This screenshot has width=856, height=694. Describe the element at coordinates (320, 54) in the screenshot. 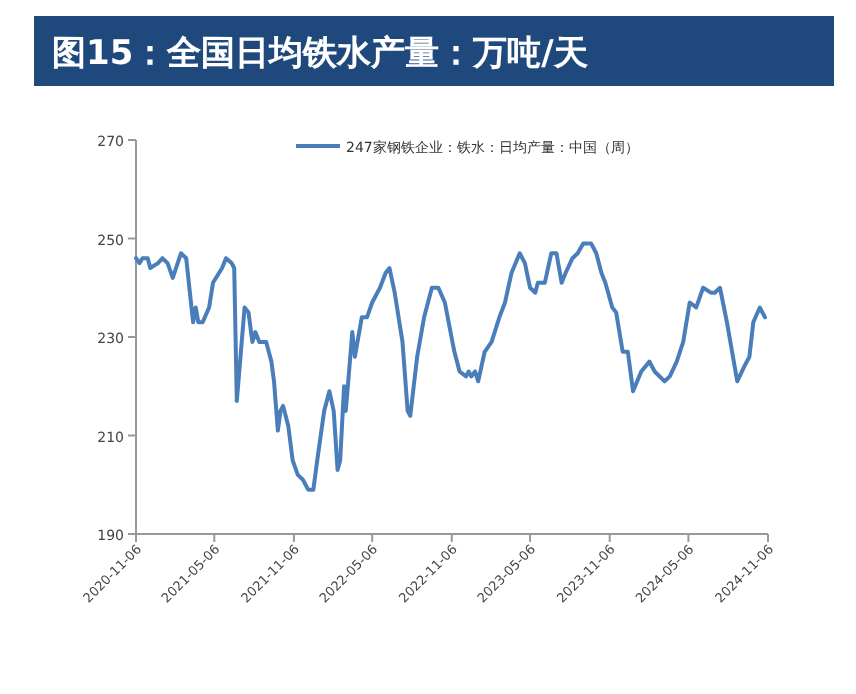

I see `title: 图15：全国日均铁水产量：万吨/天` at that location.